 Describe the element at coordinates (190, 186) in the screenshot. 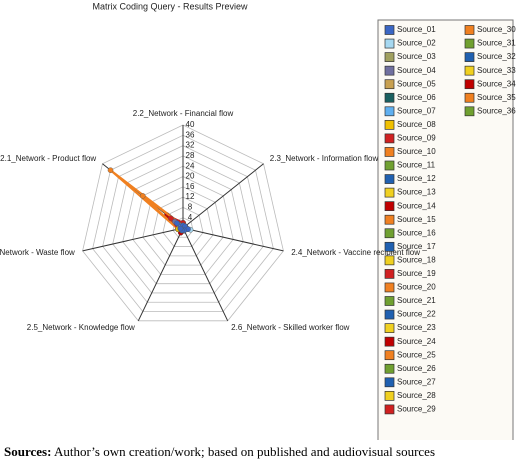

I see `tick-label: 16` at that location.